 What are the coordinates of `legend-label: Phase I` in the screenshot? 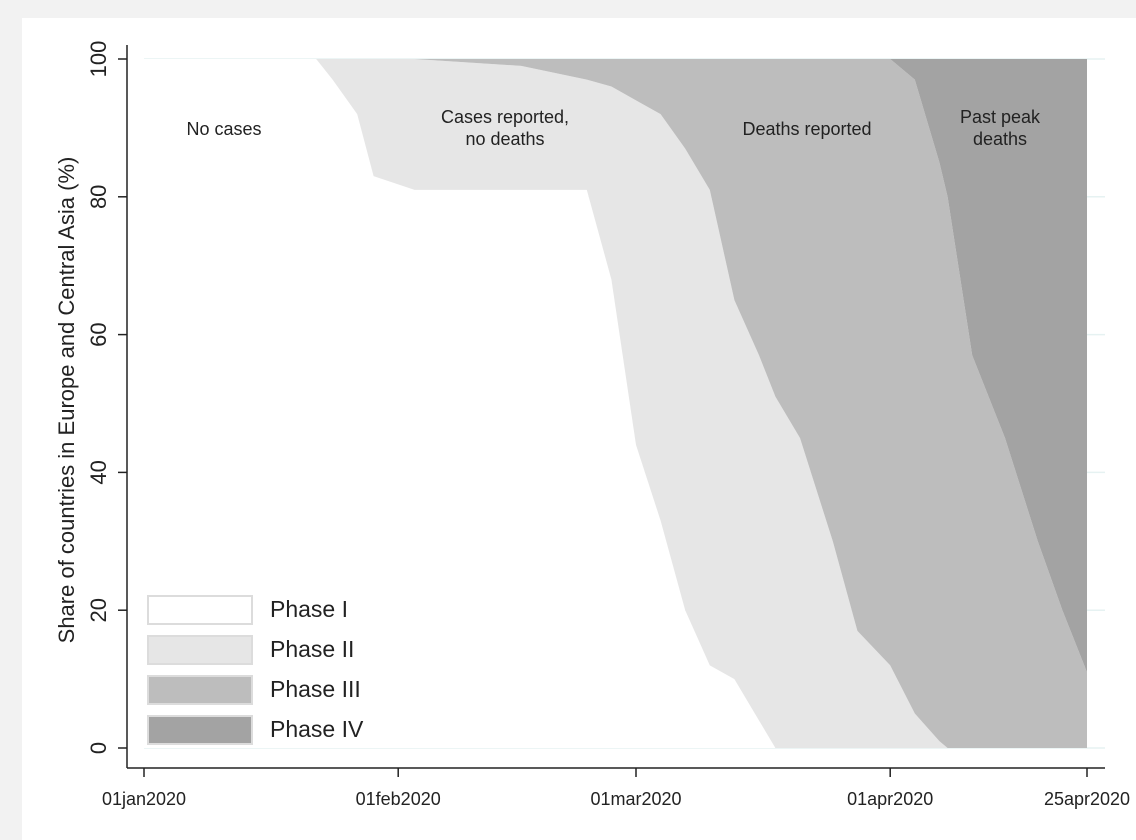 It's located at (309, 609).